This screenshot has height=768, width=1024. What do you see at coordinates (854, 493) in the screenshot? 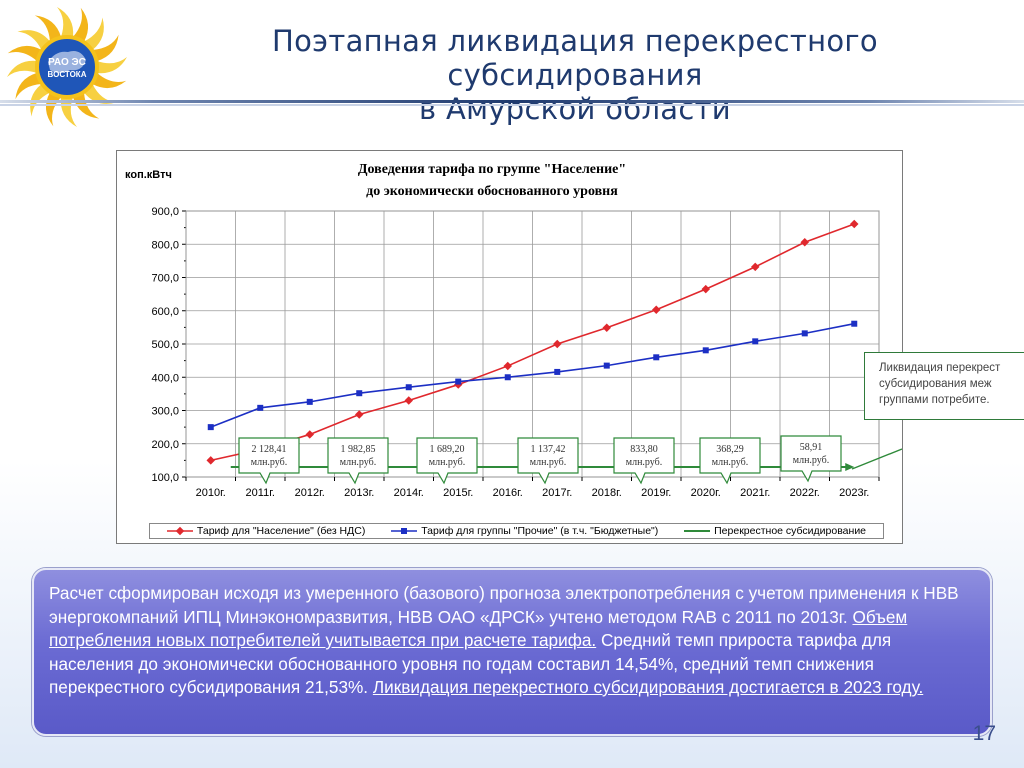
I see `x-tick-label: 2023г.` at bounding box center [854, 493].